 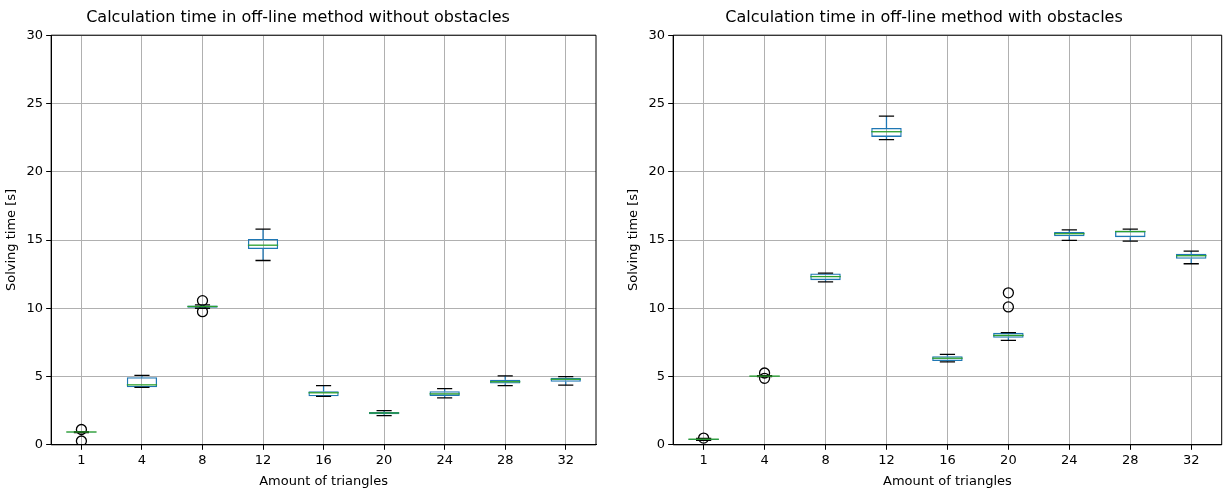 I want to click on chart-title: Calculation time in off-line method with obstacles, so click(x=924, y=16).